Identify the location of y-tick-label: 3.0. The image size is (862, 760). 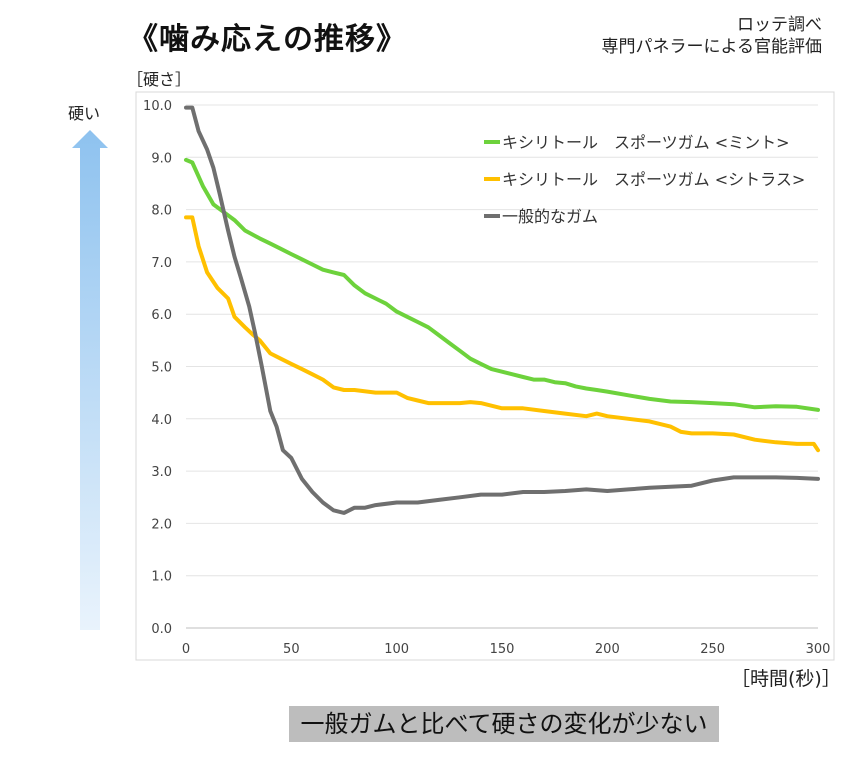
(161, 472).